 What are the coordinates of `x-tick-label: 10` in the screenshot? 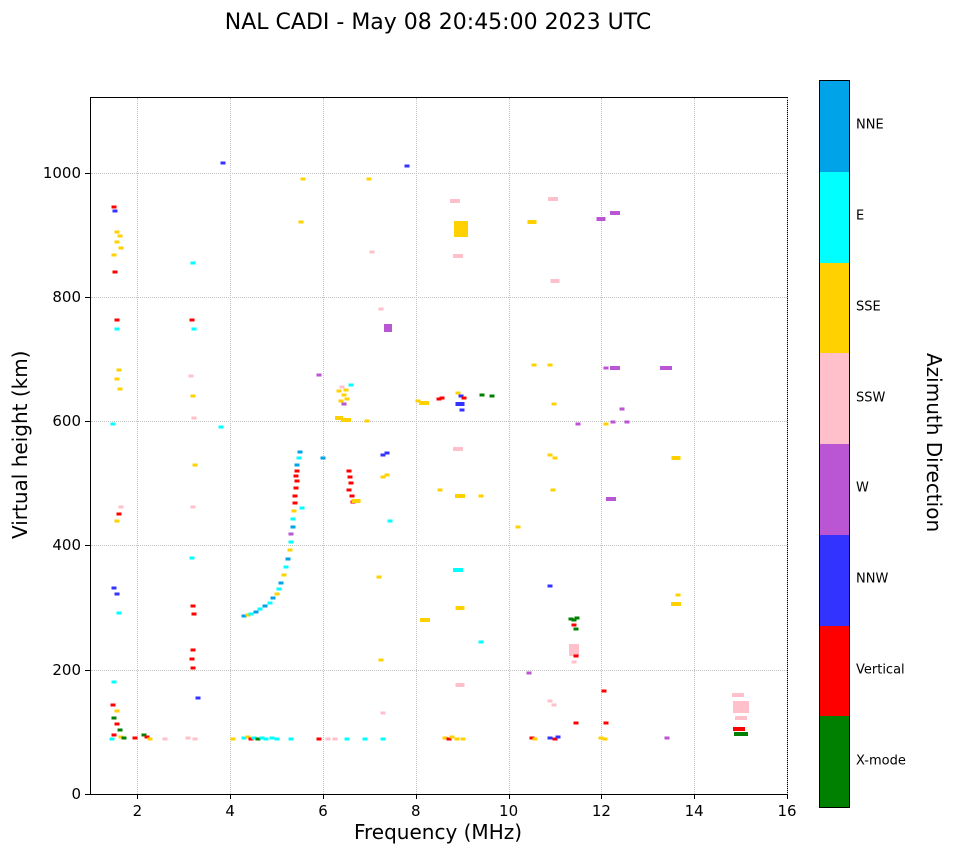 It's located at (509, 811).